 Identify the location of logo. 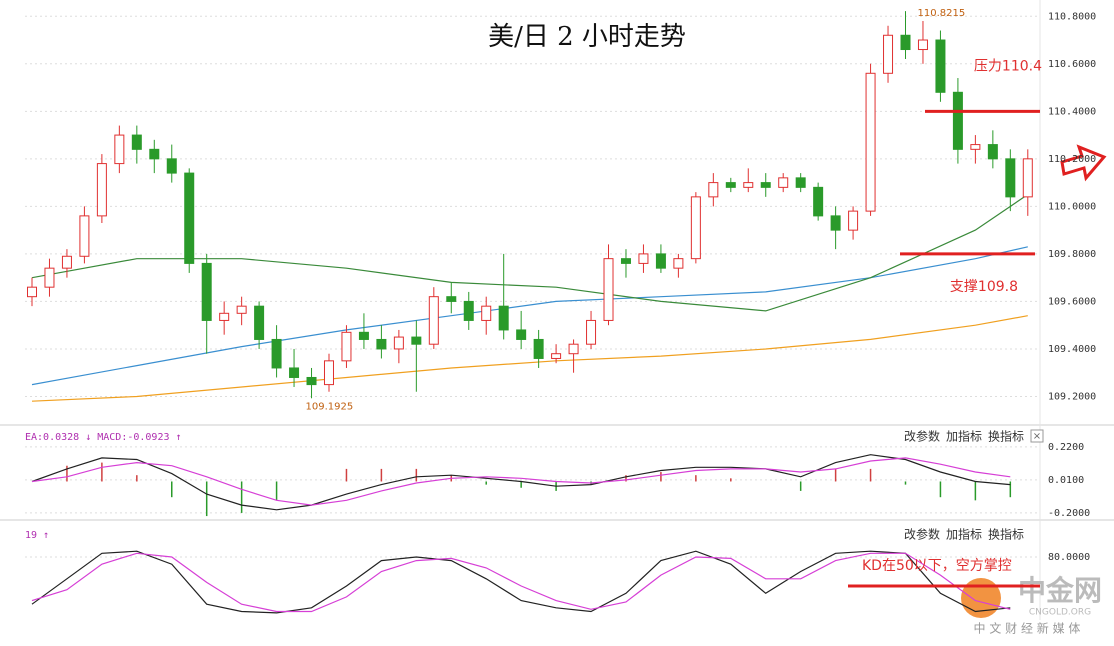
(981, 598).